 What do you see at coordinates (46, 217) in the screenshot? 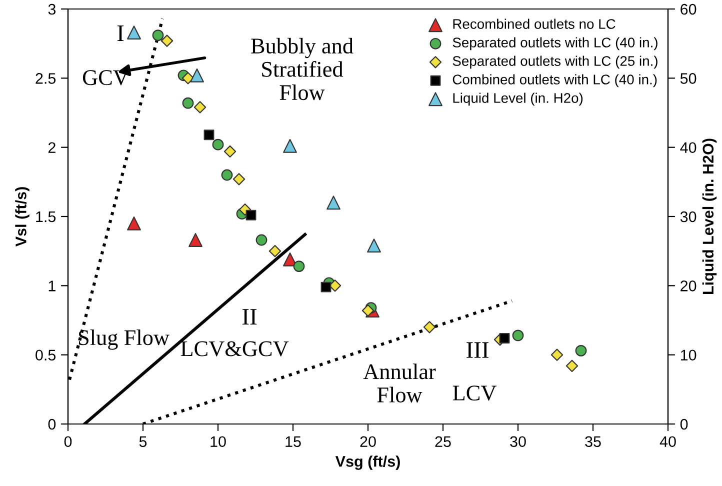
I see `y-tick-label: 1.5` at bounding box center [46, 217].